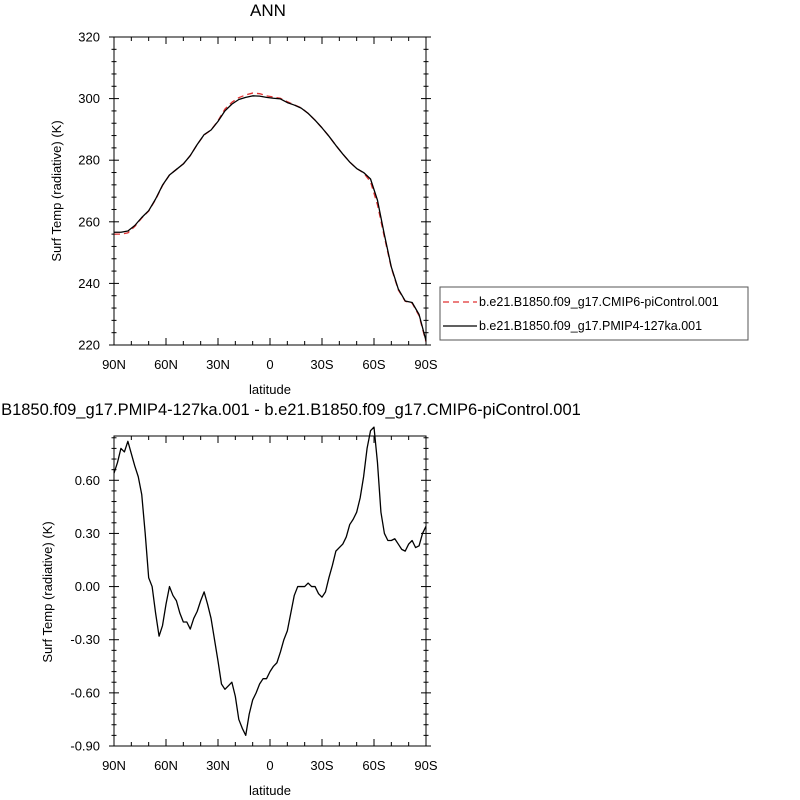  Describe the element at coordinates (89, 37) in the screenshot. I see `y-tick-label: 320` at that location.